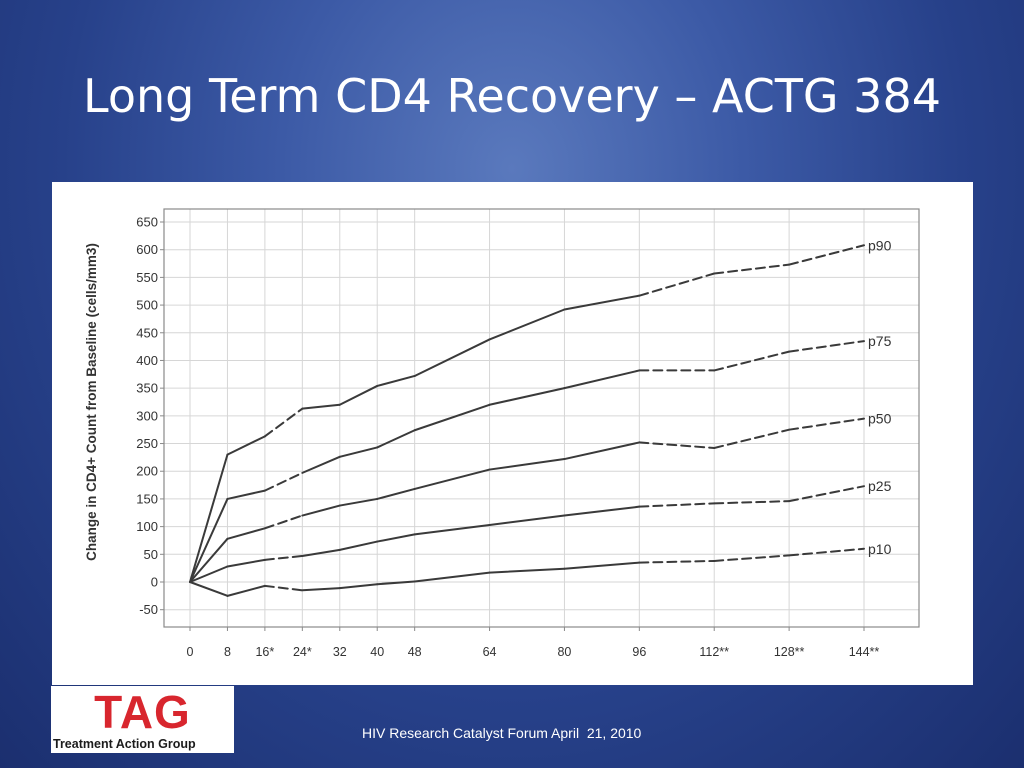 Image resolution: width=1024 pixels, height=768 pixels. What do you see at coordinates (147, 249) in the screenshot?
I see `y-tick-label: 600` at bounding box center [147, 249].